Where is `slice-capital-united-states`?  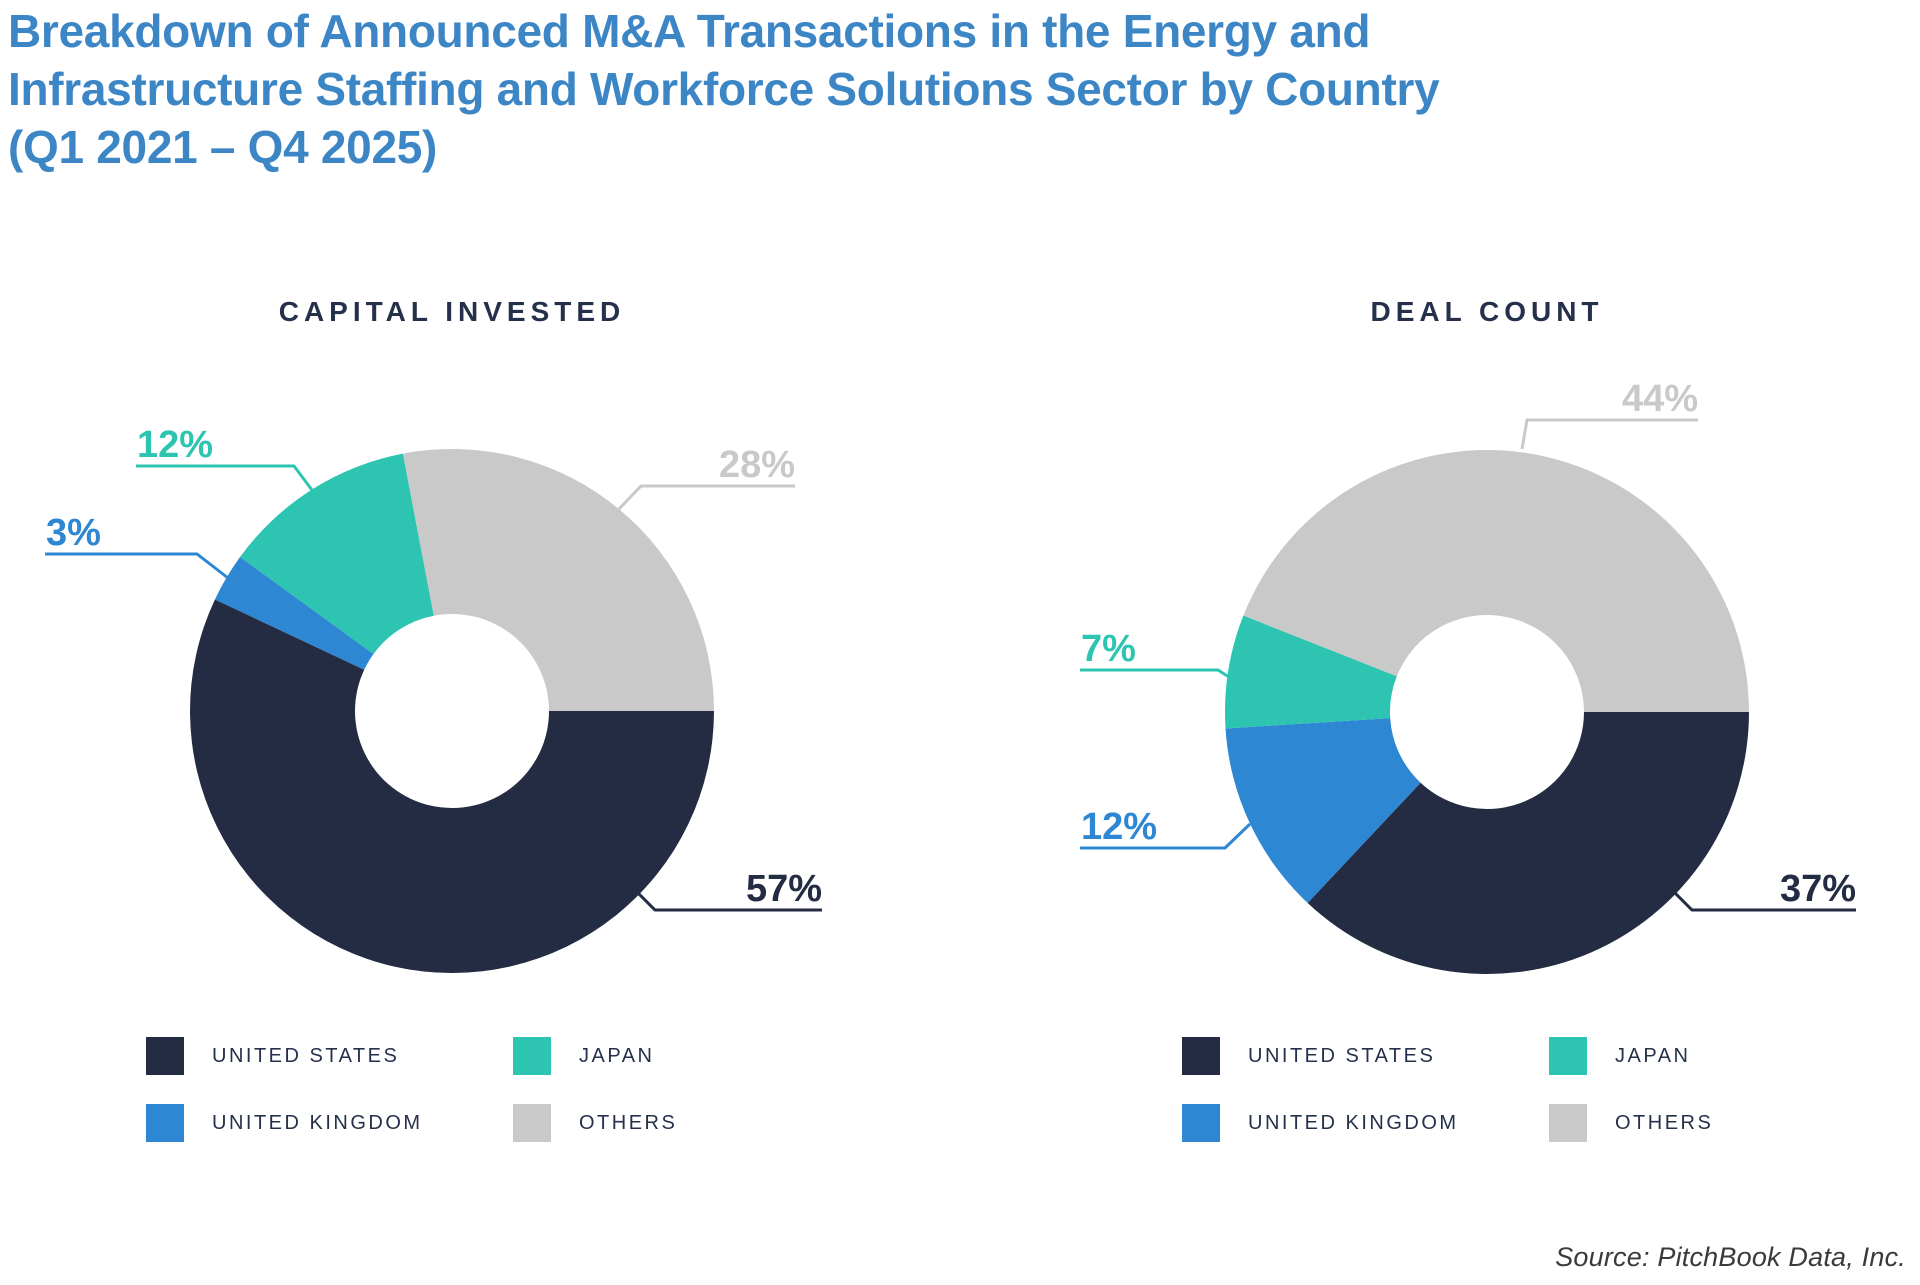 slice-capital-united-states is located at coordinates (452, 786).